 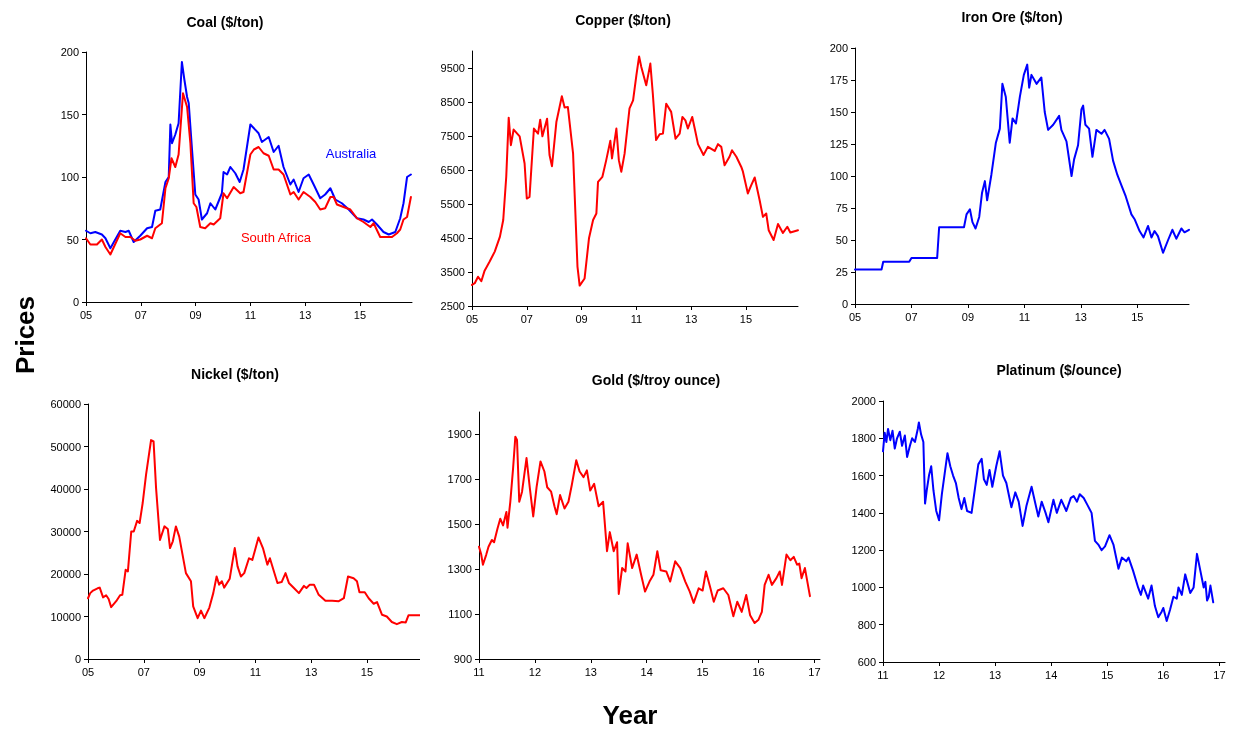 What do you see at coordinates (866, 662) in the screenshot?
I see `y-tick-label: 600` at bounding box center [866, 662].